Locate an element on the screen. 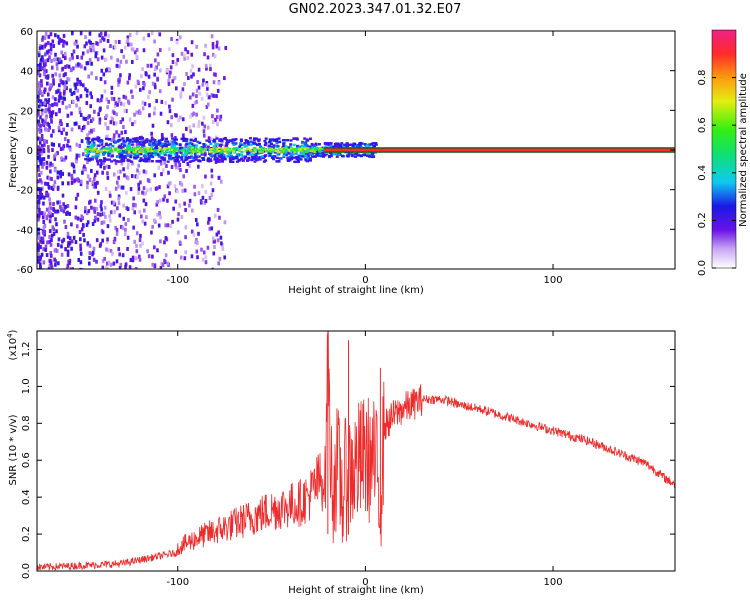 This screenshot has height=600, width=750. snr-xlabel: Height of straight line (km) is located at coordinates (356, 590).